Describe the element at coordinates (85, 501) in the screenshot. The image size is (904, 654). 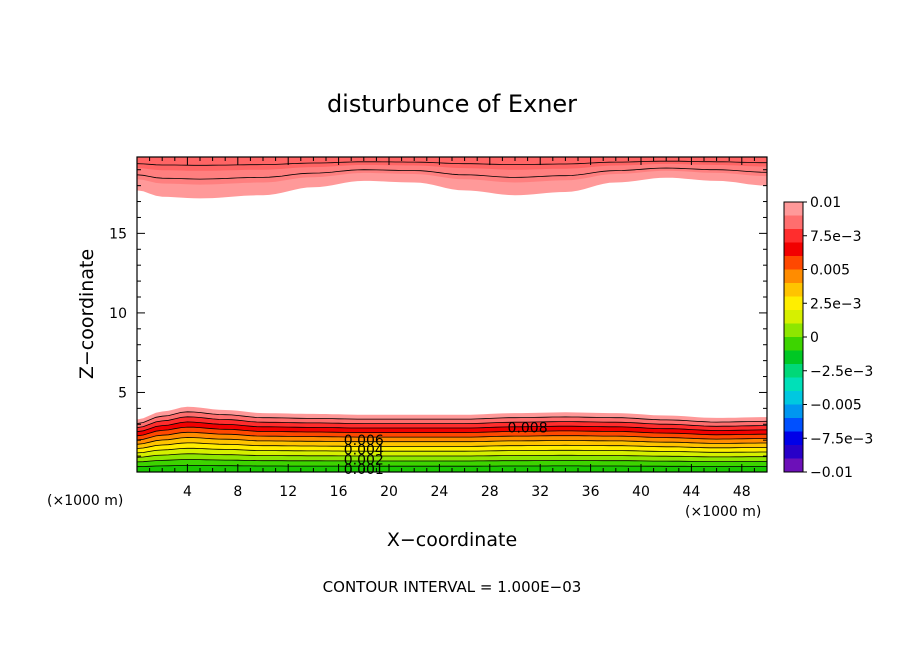
I see `y-unit-label: (×1000 m)` at that location.